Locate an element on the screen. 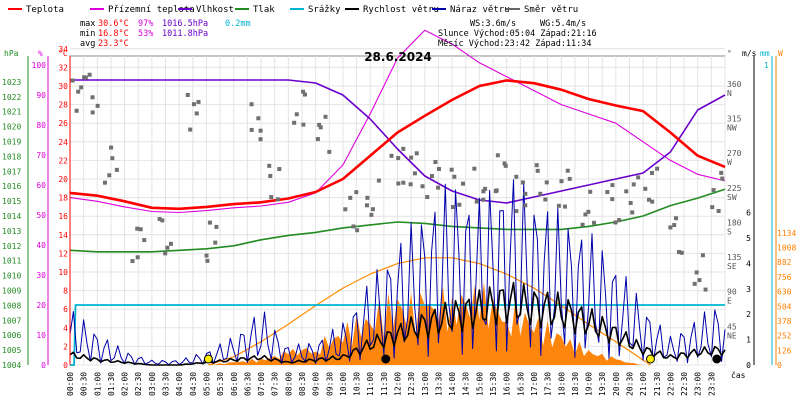 The height and width of the screenshot is (400, 800). direction-tick-label: 90 is located at coordinates (732, 292).